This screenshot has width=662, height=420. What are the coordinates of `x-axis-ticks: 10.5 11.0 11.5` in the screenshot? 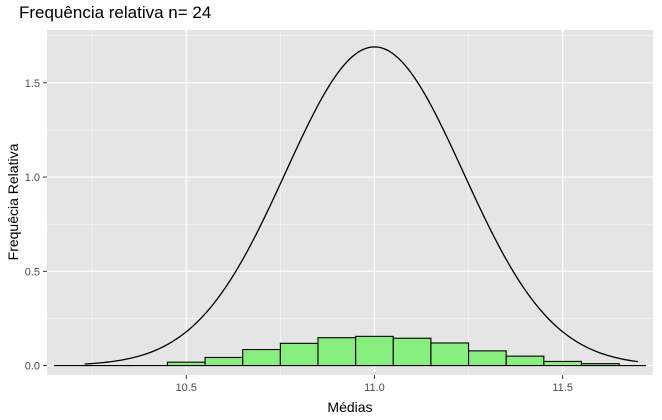 It's located at (374, 384).